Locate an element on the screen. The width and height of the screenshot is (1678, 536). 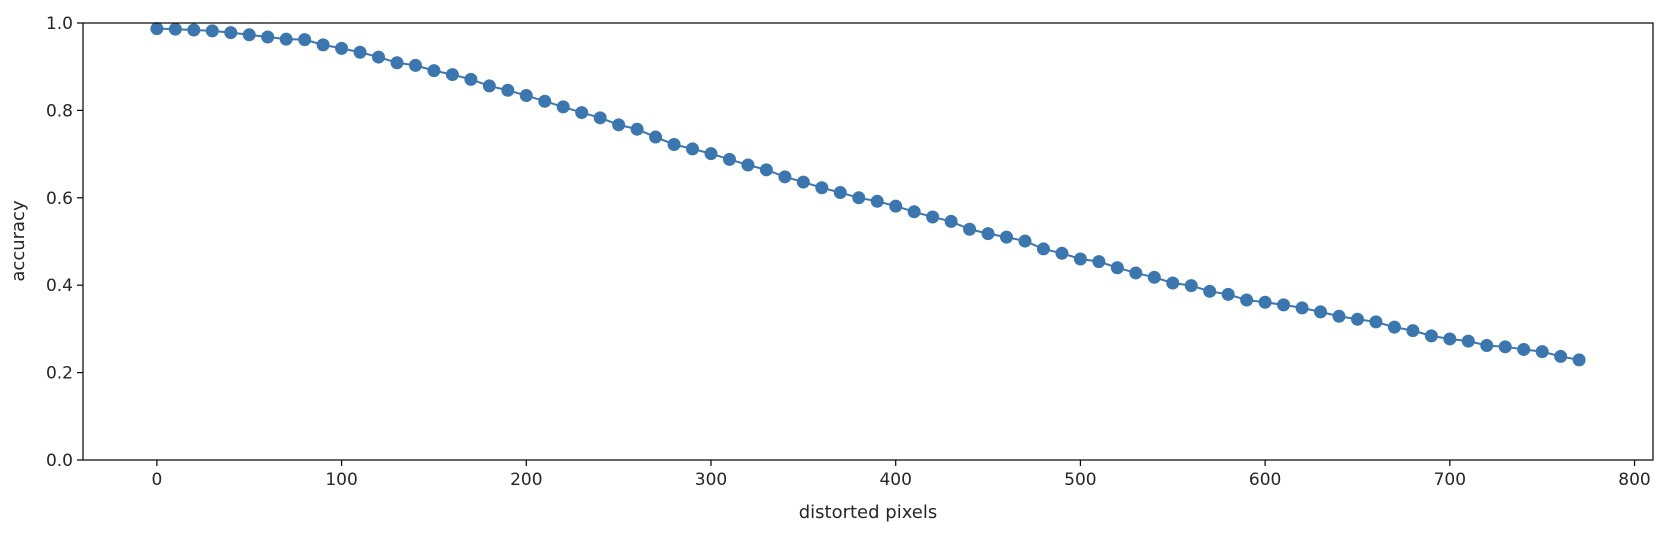
x-tick-label: 200 is located at coordinates (526, 480).